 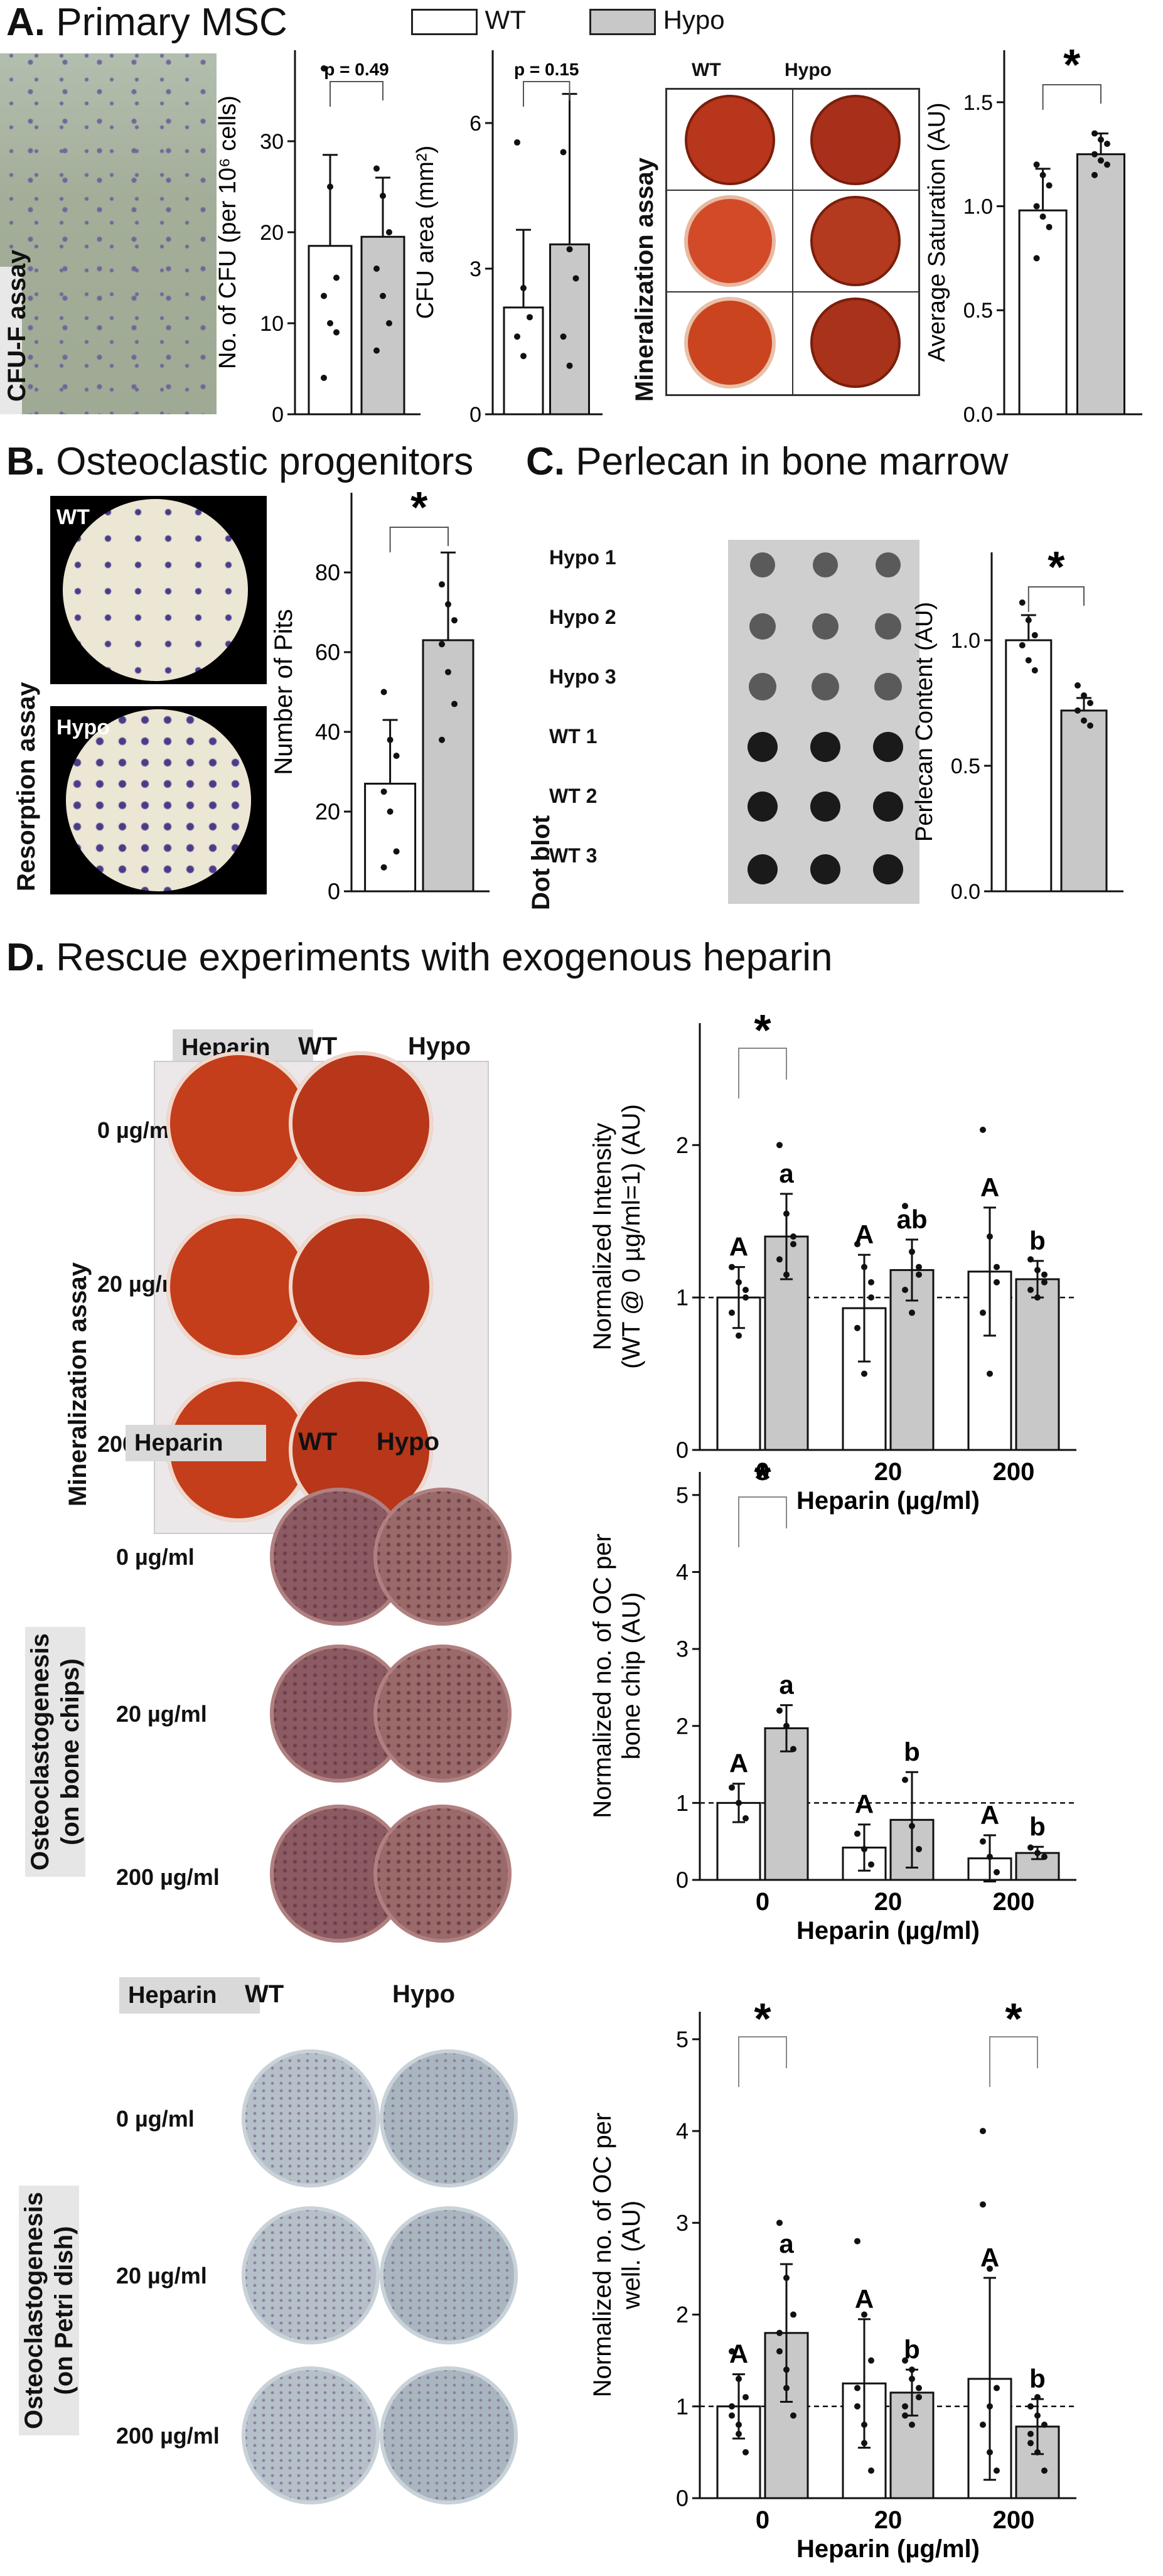 What do you see at coordinates (156, 2119) in the screenshot?
I see `dose-label: 0 µg/ml` at bounding box center [156, 2119].